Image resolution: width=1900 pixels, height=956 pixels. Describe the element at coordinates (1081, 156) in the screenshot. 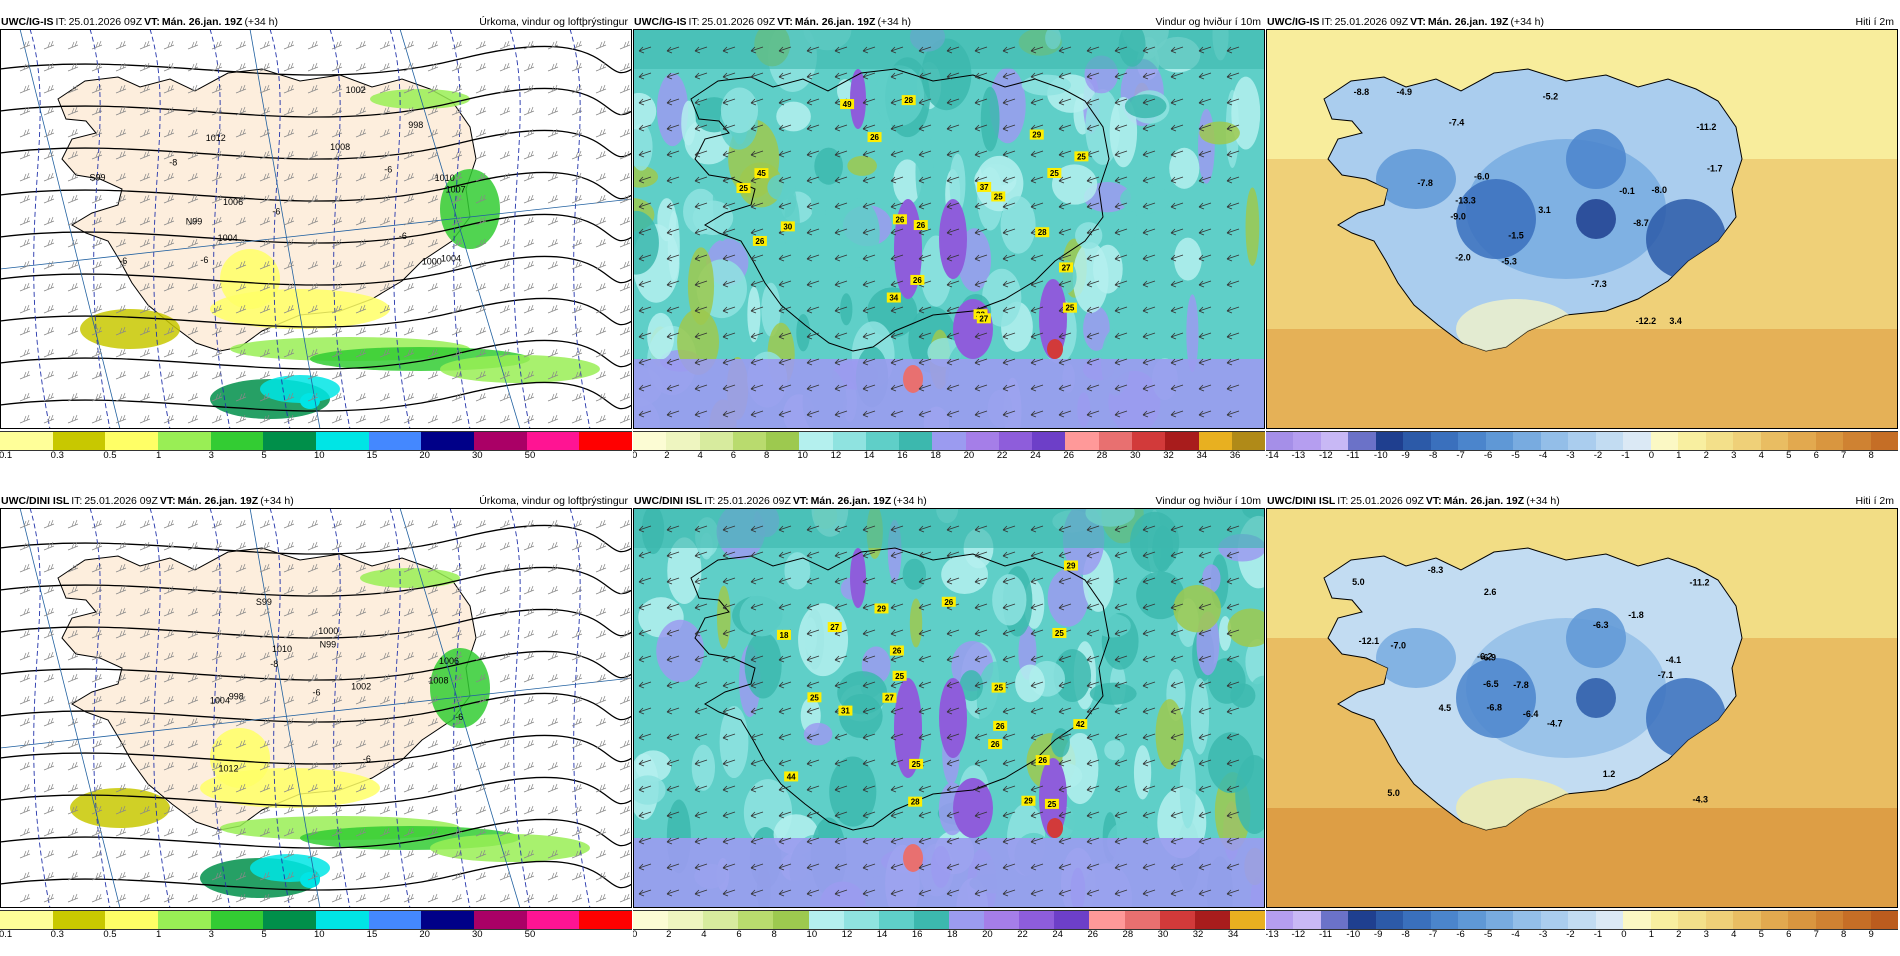

I see `gust-label-box` at that location.